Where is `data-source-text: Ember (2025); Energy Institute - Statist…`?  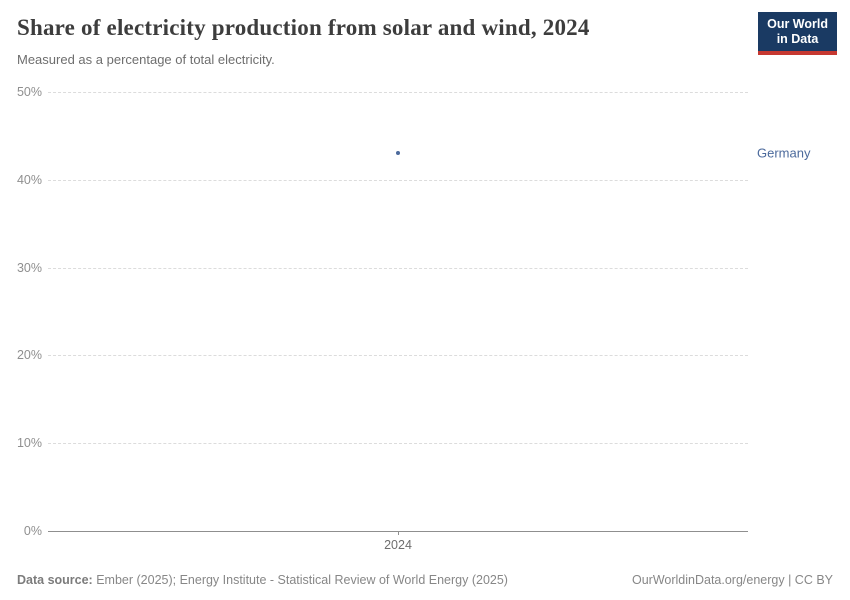
data-source-text: Ember (2025); Energy Institute - Statist… is located at coordinates (300, 580).